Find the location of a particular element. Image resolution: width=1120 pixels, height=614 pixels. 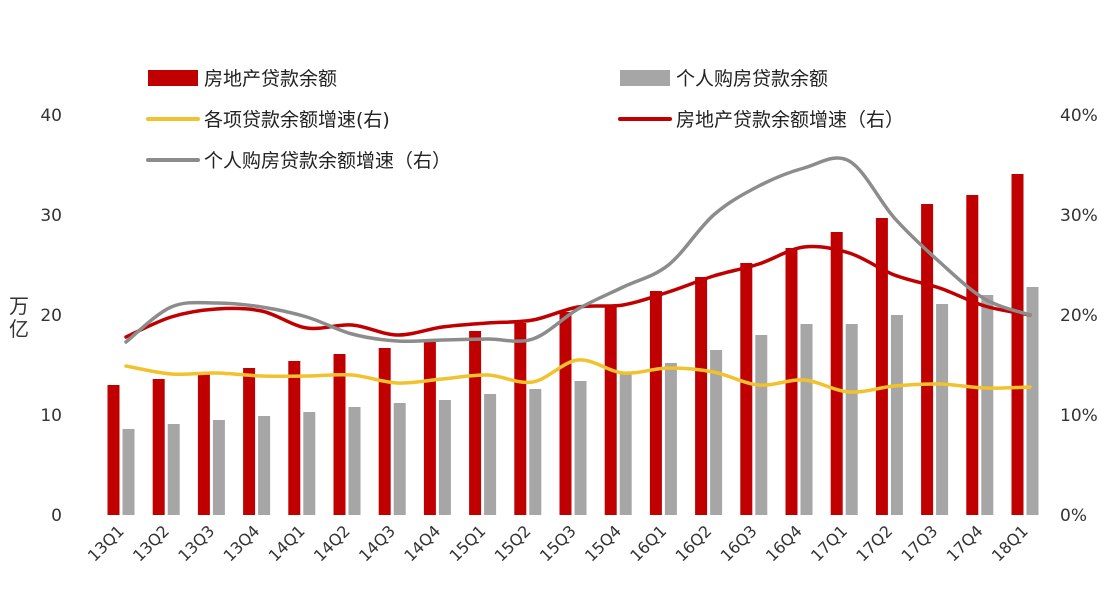

x-tick: 13Q3 is located at coordinates (196, 543).